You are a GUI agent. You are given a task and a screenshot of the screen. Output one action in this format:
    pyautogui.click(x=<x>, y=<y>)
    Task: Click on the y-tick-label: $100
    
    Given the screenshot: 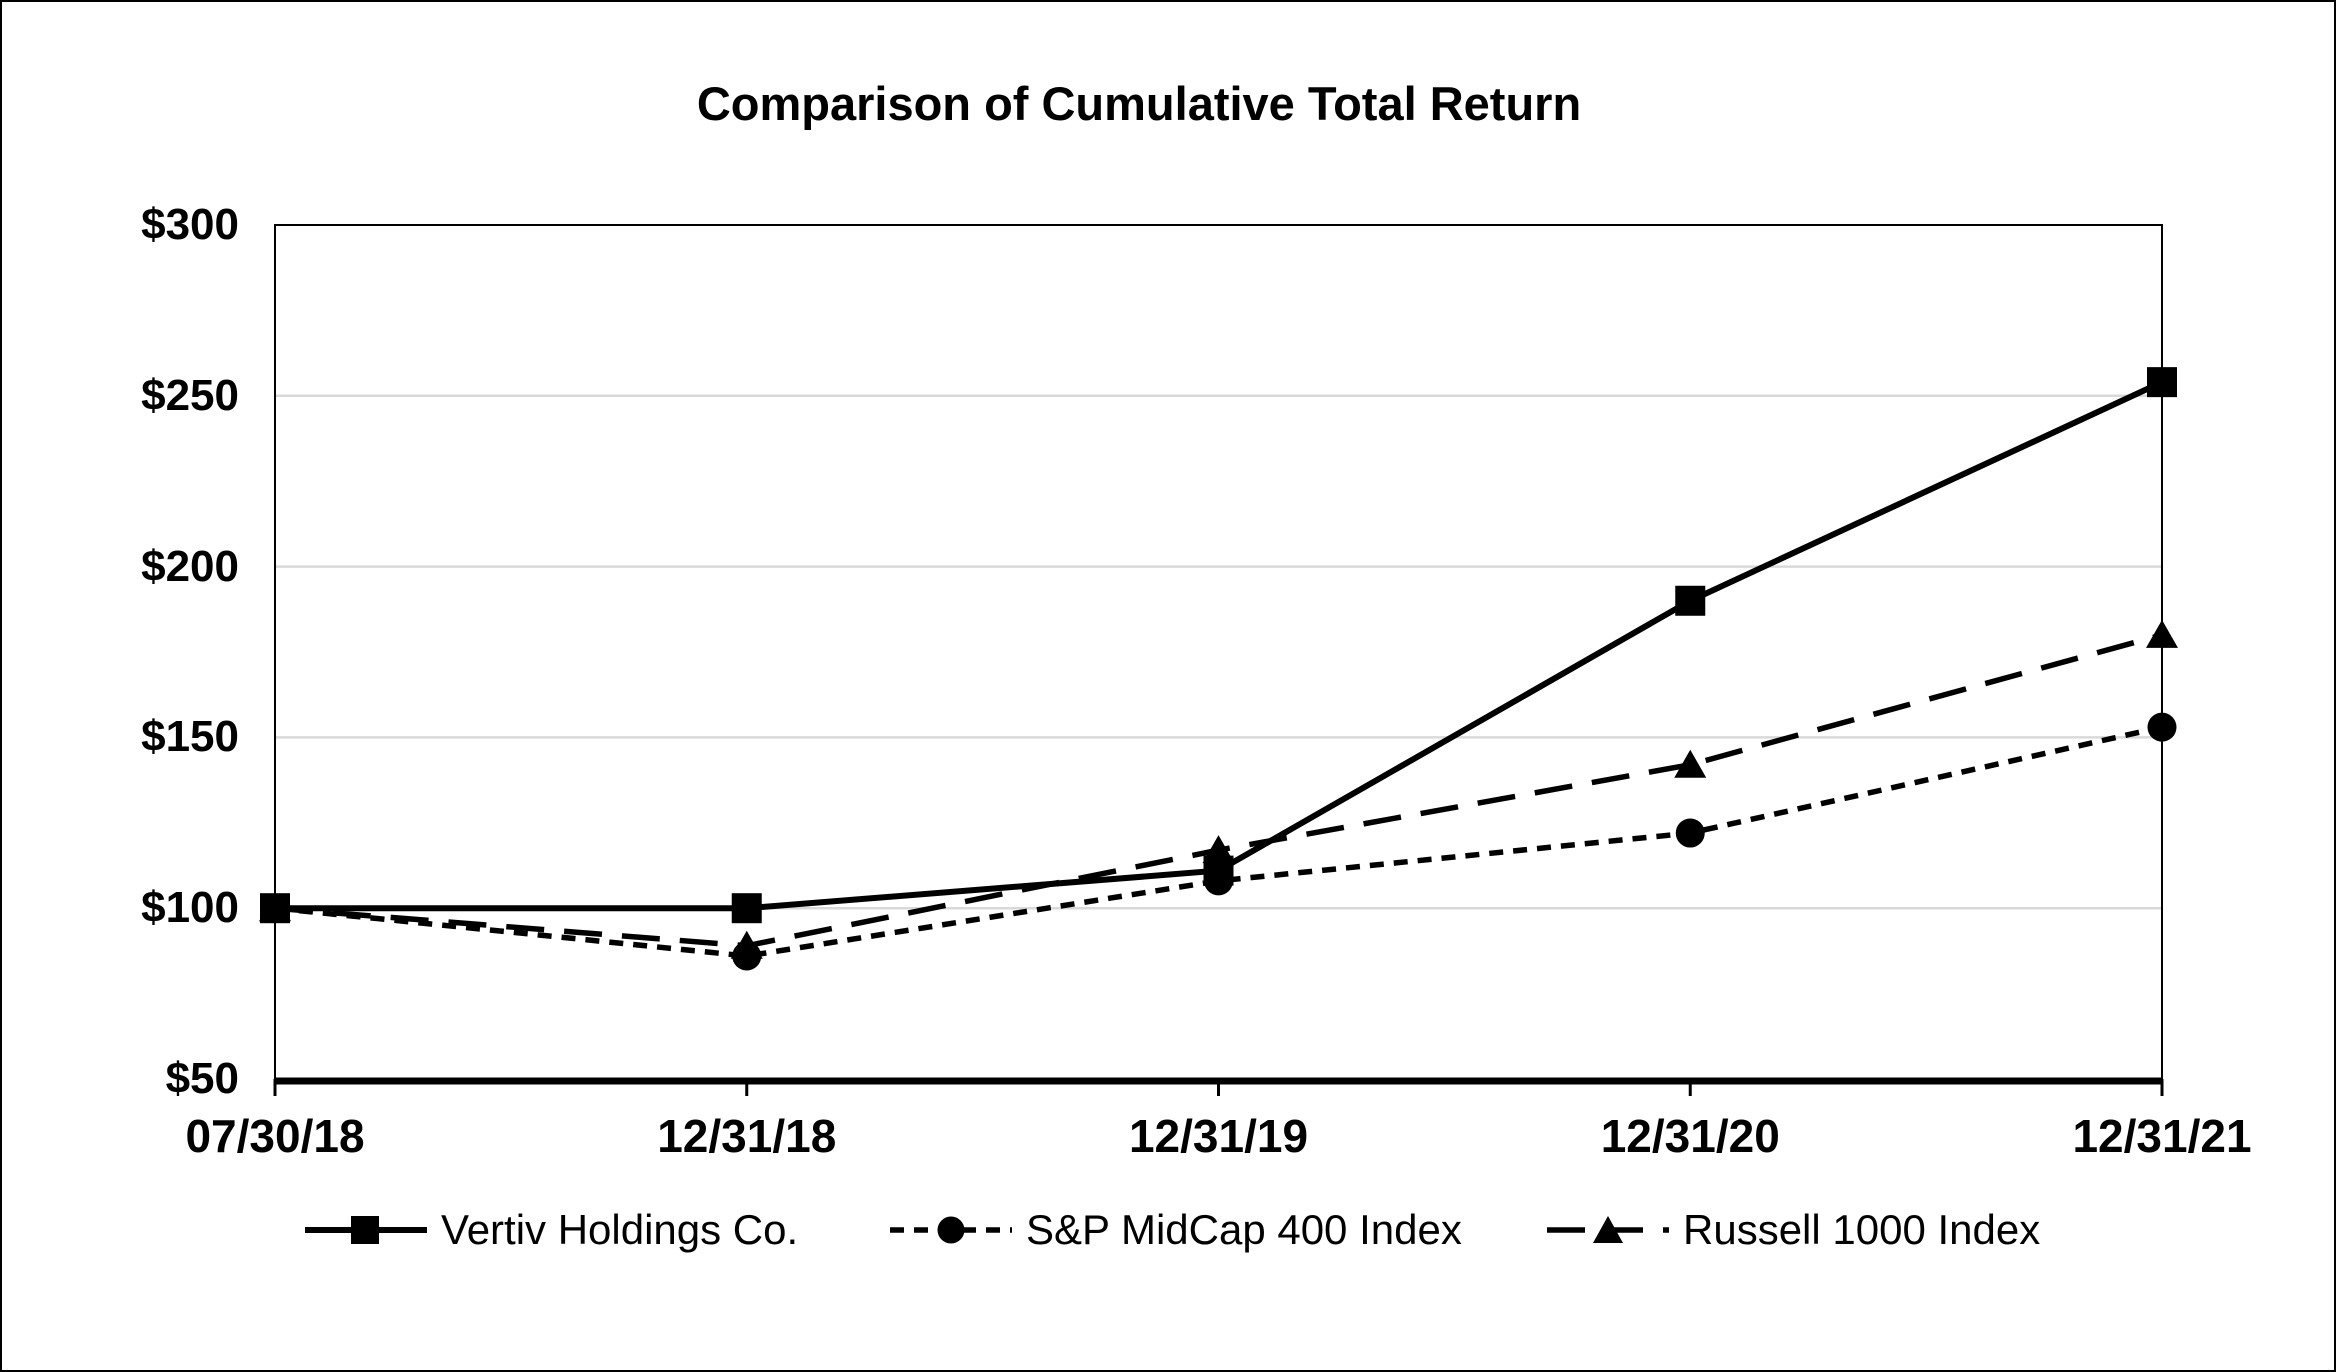 What is the action you would take?
    pyautogui.click(x=190, y=908)
    